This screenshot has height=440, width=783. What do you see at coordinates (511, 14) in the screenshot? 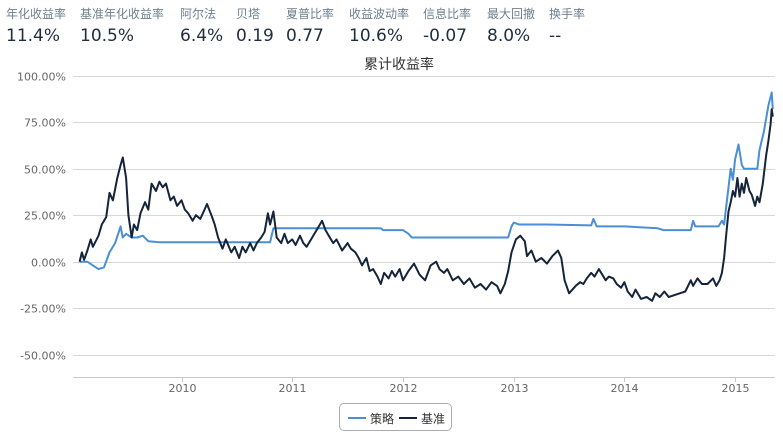
I see `stat-label: 最大回撤` at bounding box center [511, 14].